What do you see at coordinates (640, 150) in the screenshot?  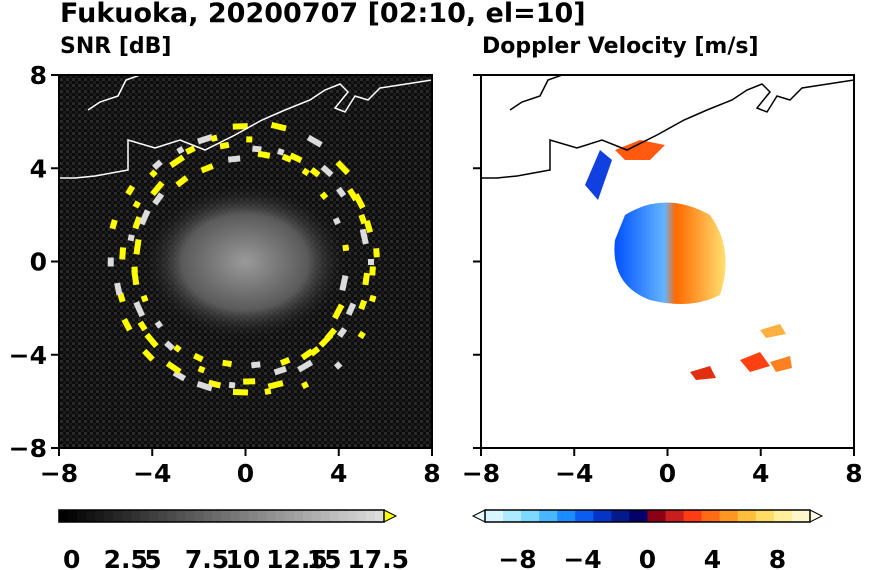 I see `doppler-echo-north` at bounding box center [640, 150].